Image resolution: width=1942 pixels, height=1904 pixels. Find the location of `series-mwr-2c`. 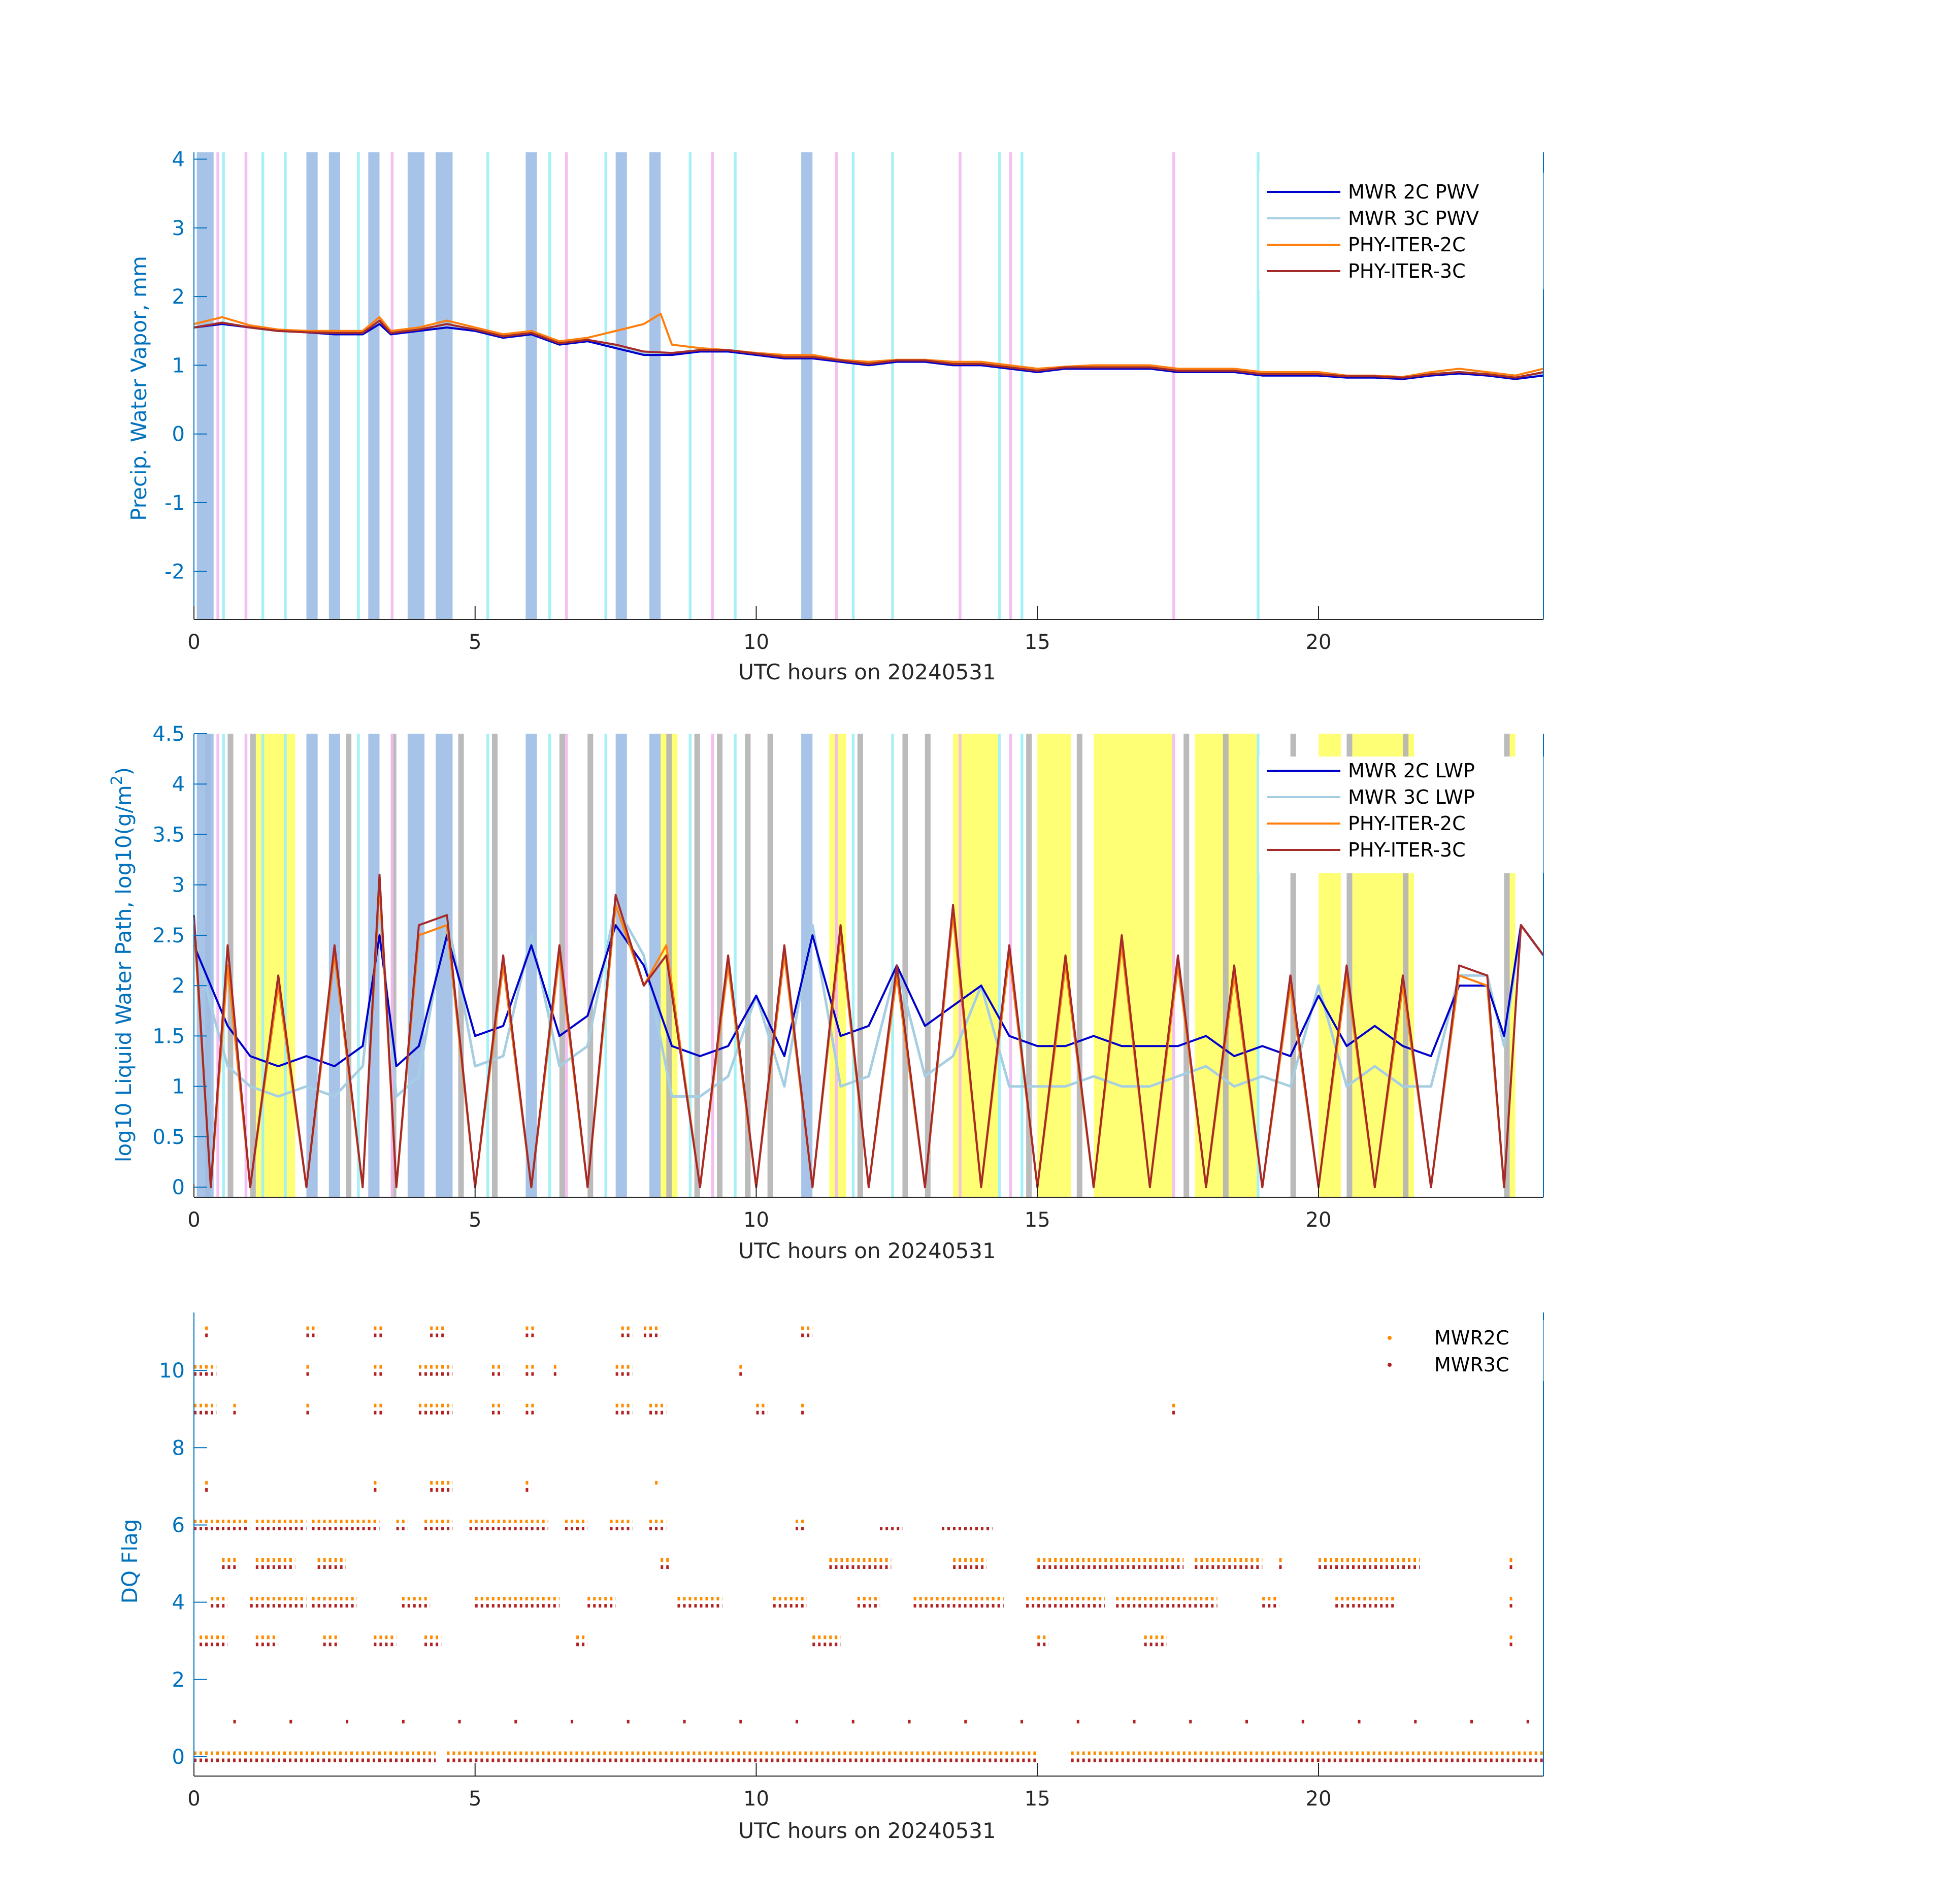

series-mwr-2c is located at coordinates (868, 996).